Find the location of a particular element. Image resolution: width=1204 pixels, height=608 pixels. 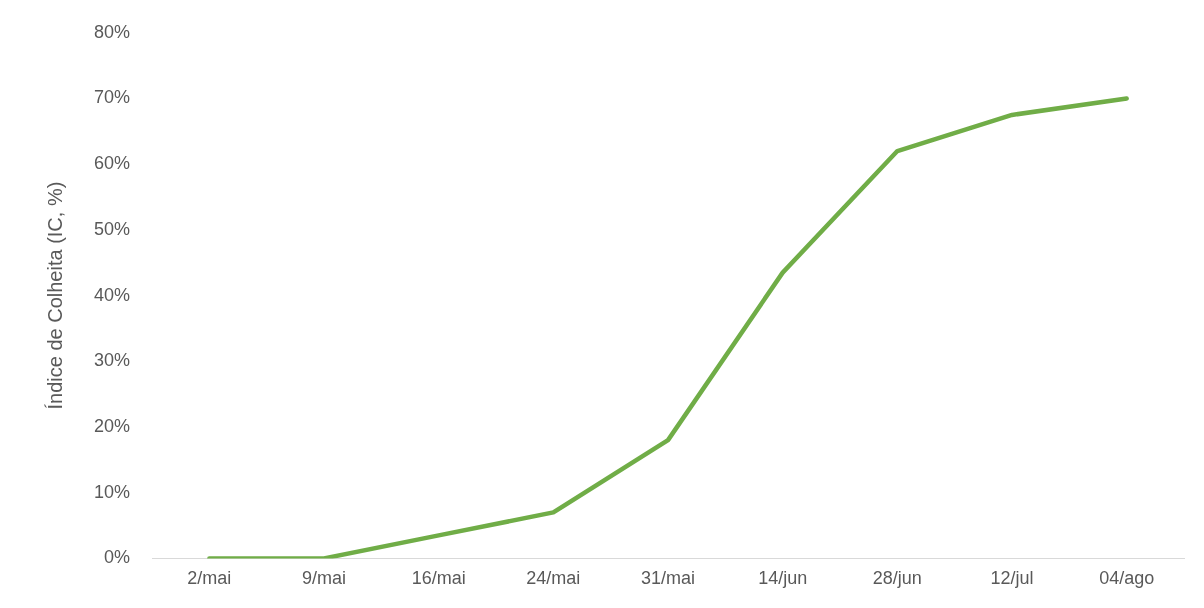

x-tick-label: 24/mai is located at coordinates (553, 578).